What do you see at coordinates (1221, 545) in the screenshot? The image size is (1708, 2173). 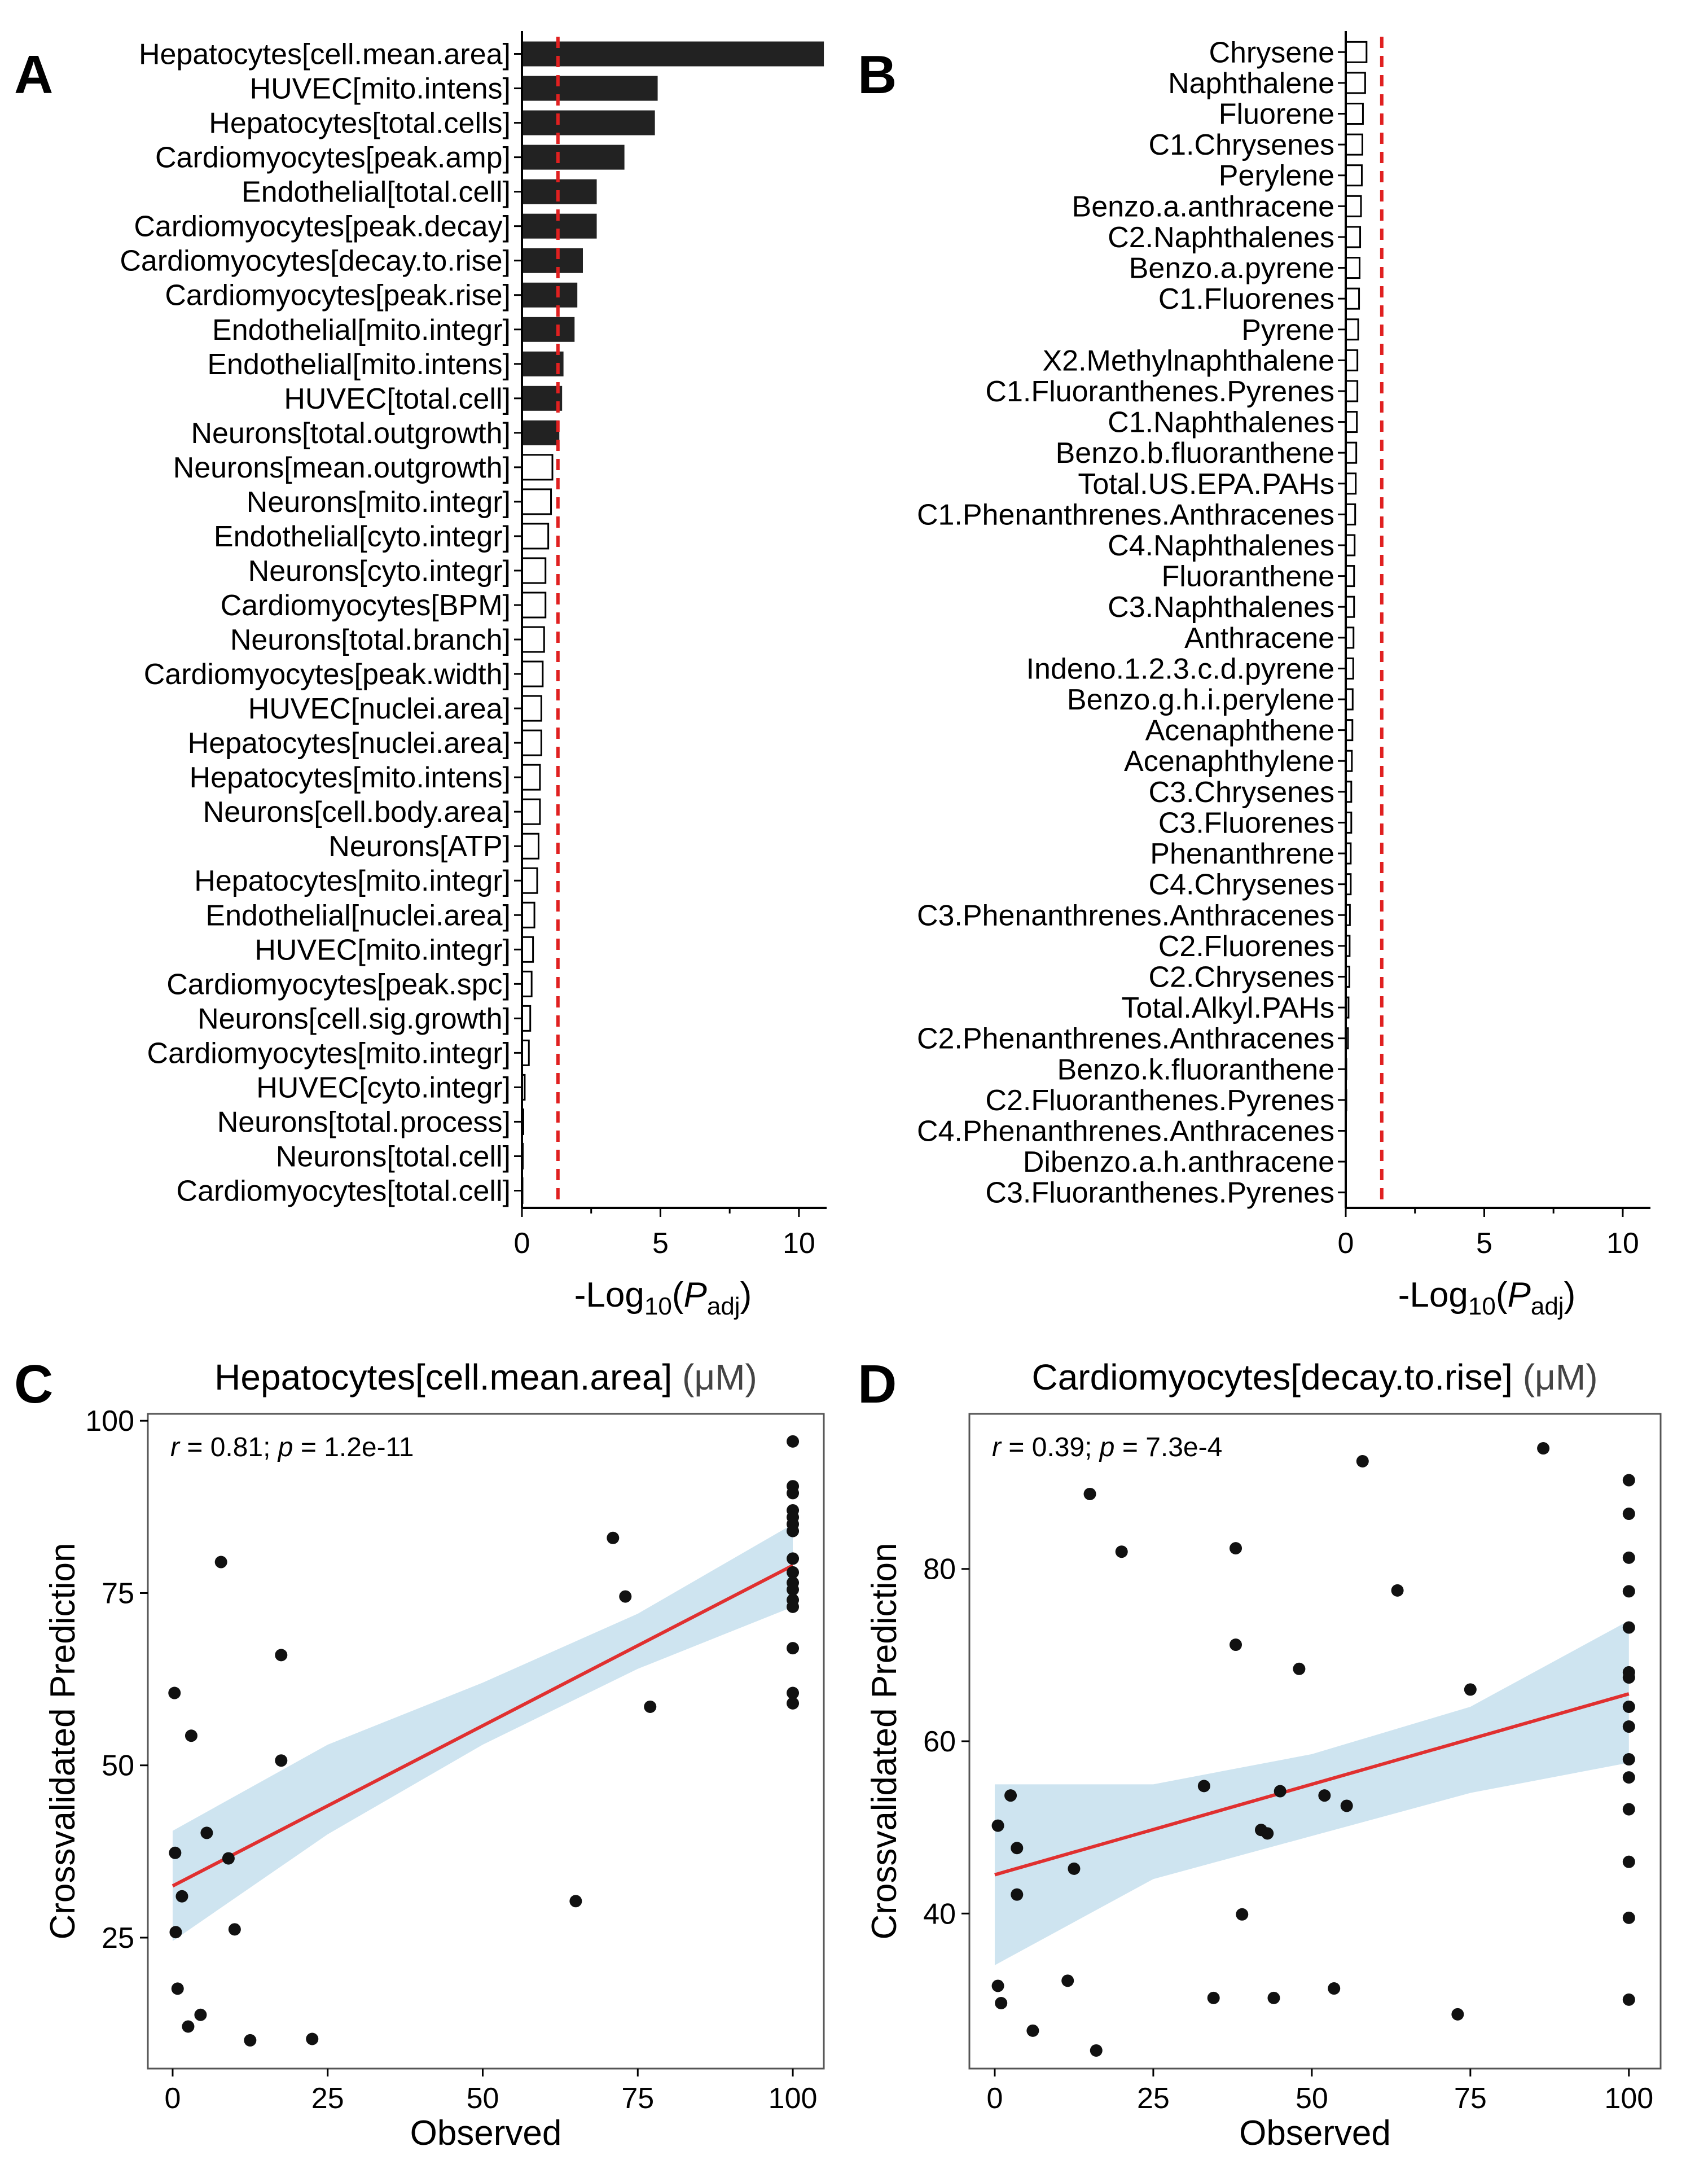 I see `category-label: C4.Naphthalenes` at bounding box center [1221, 545].